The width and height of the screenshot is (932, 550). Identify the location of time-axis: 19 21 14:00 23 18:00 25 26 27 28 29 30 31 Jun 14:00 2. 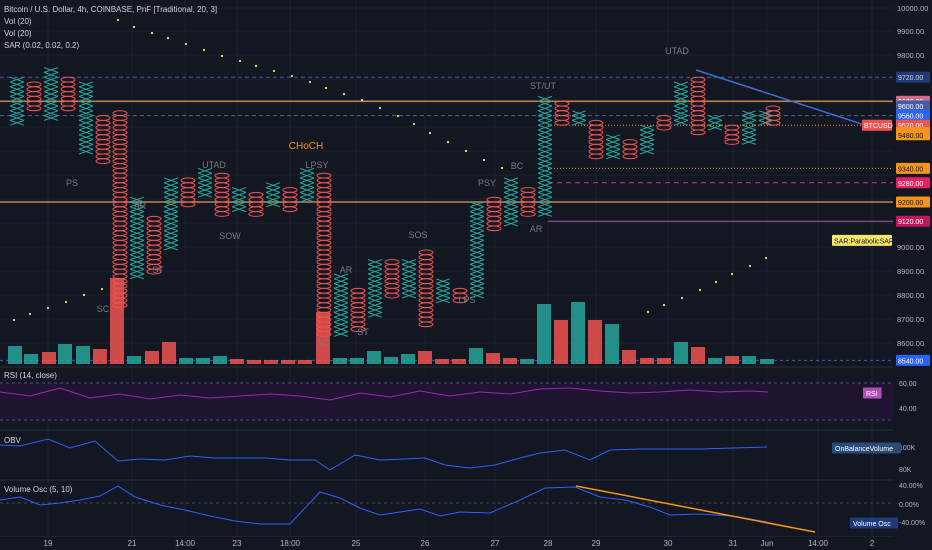
(466, 543).